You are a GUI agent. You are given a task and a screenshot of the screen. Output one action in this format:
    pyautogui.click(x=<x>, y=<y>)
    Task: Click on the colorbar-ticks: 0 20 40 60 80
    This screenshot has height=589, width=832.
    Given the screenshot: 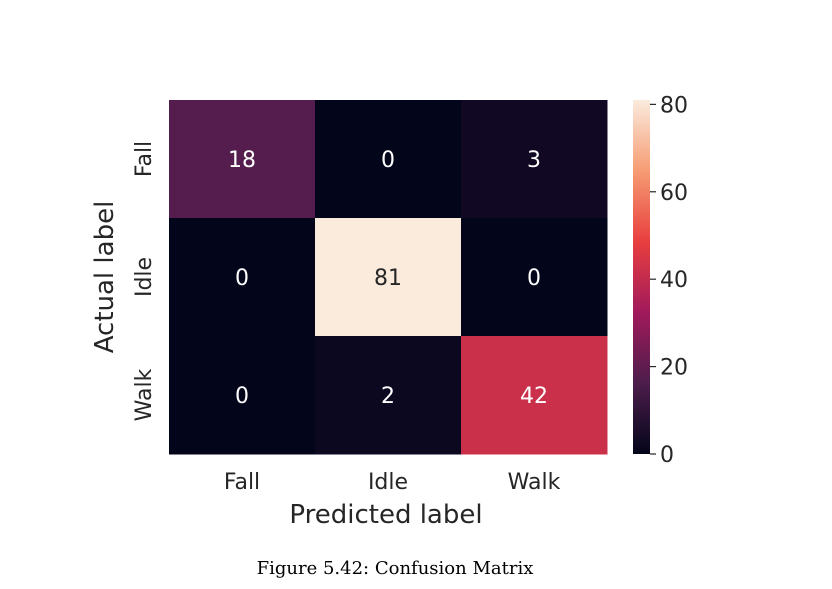 What is the action you would take?
    pyautogui.click(x=669, y=280)
    